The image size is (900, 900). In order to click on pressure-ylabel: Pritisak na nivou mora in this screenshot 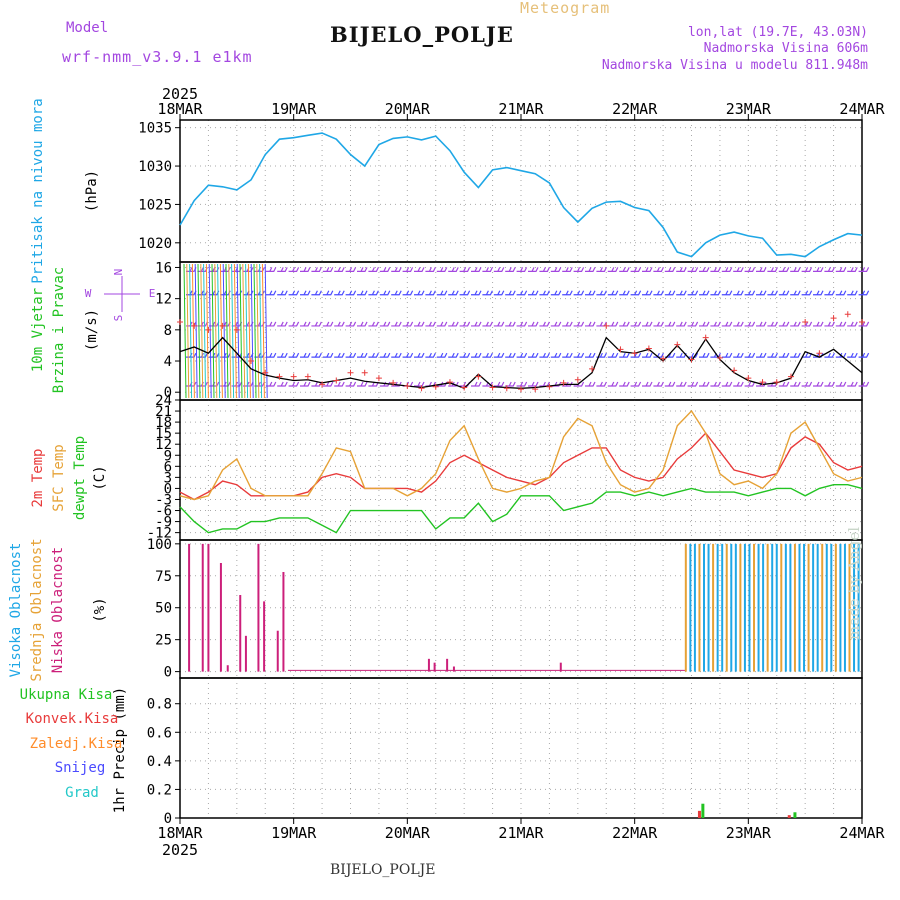, I will do `click(38, 190)`.